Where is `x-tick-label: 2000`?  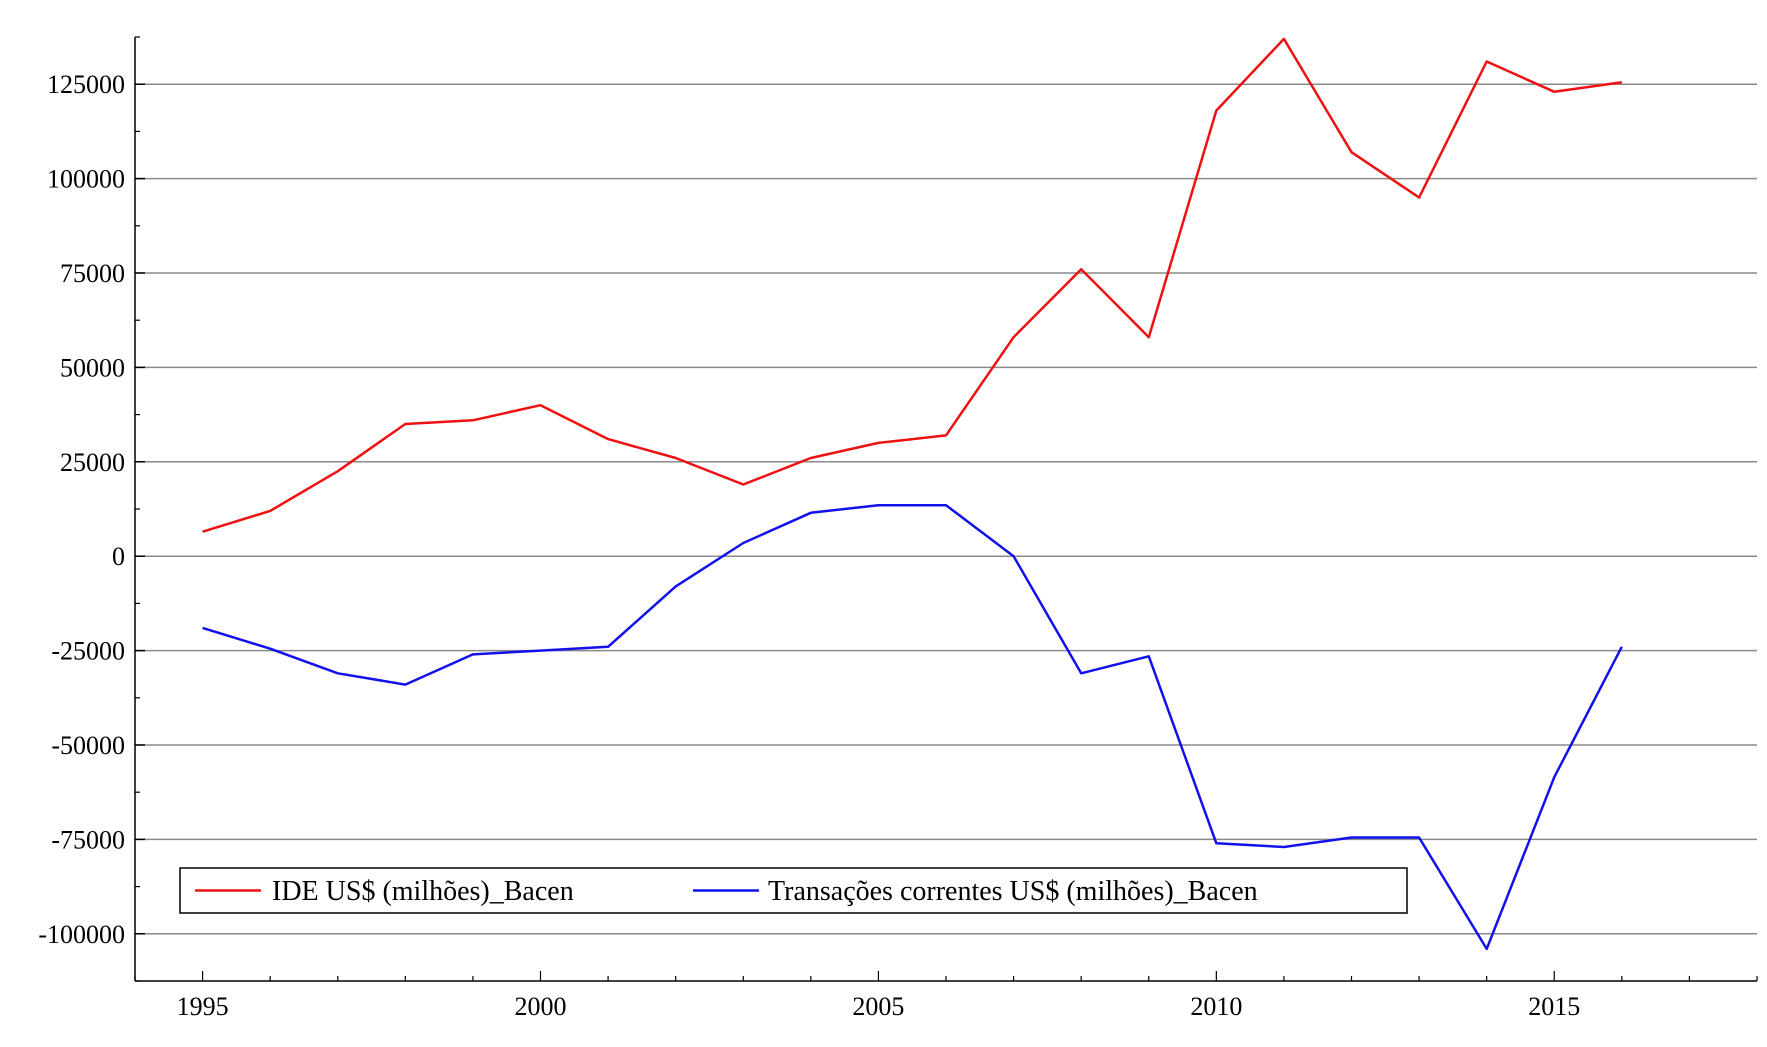 x-tick-label: 2000 is located at coordinates (541, 1006).